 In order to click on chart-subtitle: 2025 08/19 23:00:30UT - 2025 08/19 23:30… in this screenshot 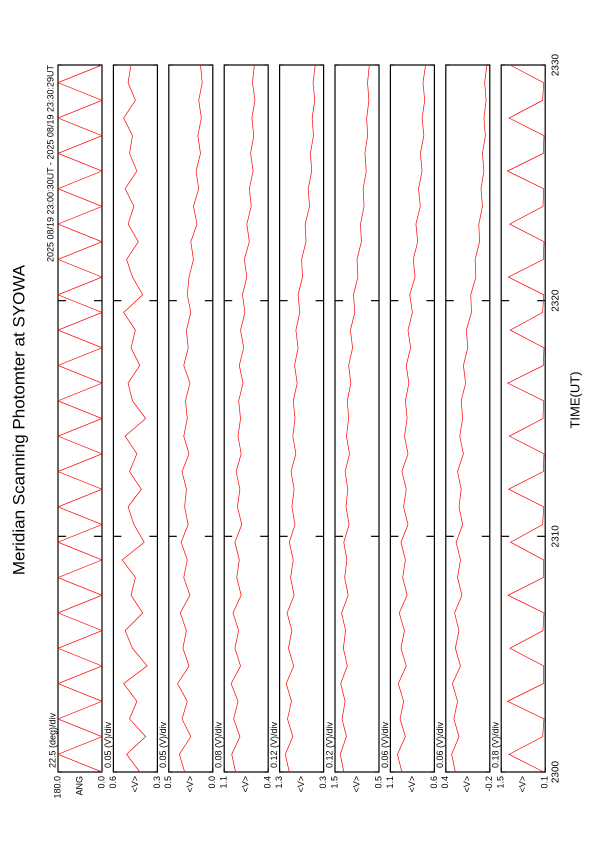, I will do `click(50, 163)`.